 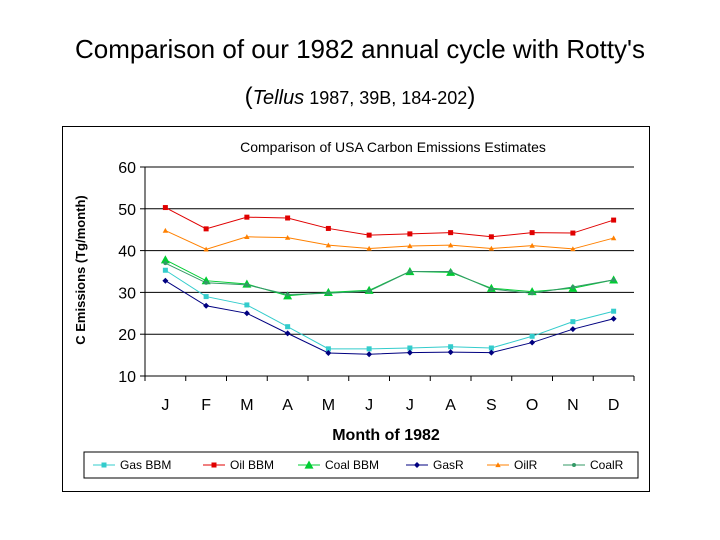 What do you see at coordinates (491, 405) in the screenshot?
I see `x-tick-label: S` at bounding box center [491, 405].